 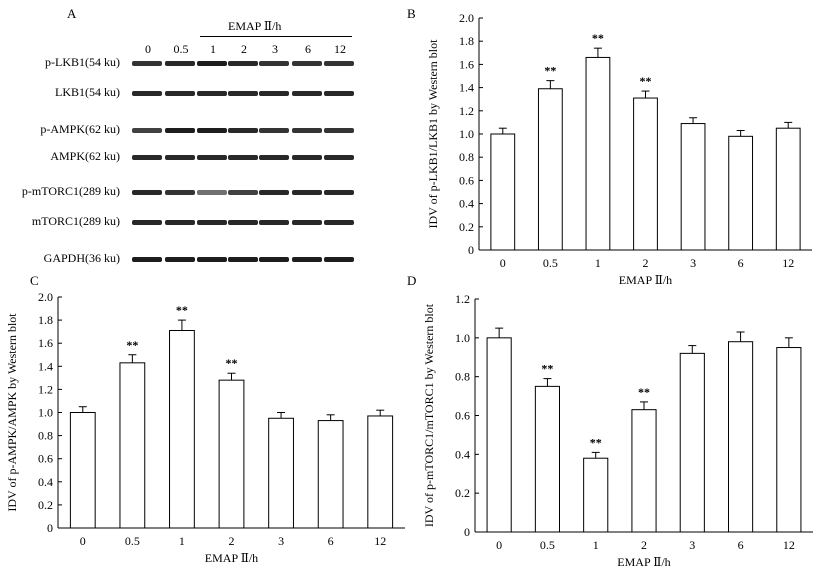 What do you see at coordinates (466, 111) in the screenshot?
I see `y-tick-label: 1.2` at bounding box center [466, 111].